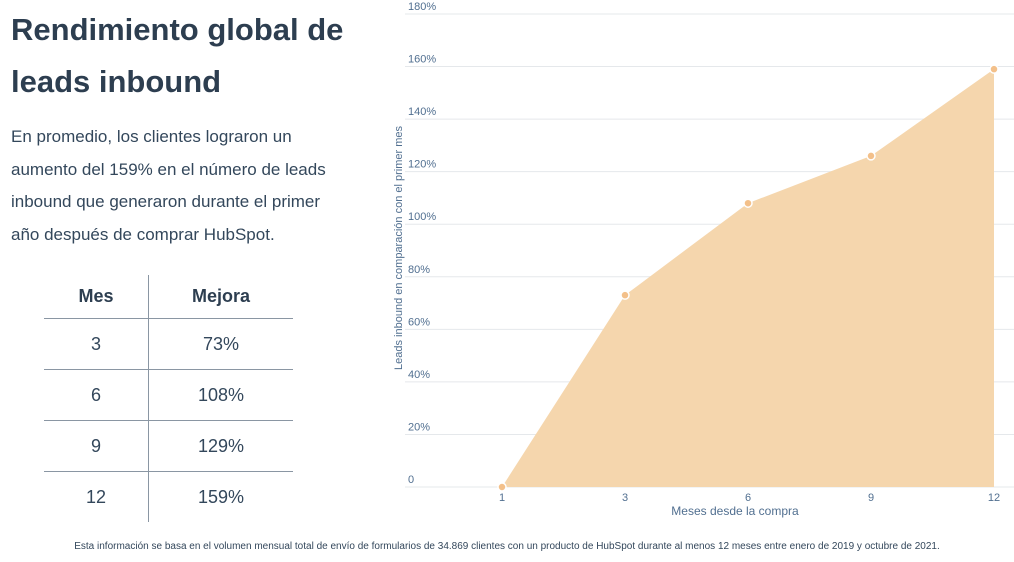 This screenshot has width=1014, height=562. What do you see at coordinates (411, 480) in the screenshot?
I see `y-tick-label: 0` at bounding box center [411, 480].